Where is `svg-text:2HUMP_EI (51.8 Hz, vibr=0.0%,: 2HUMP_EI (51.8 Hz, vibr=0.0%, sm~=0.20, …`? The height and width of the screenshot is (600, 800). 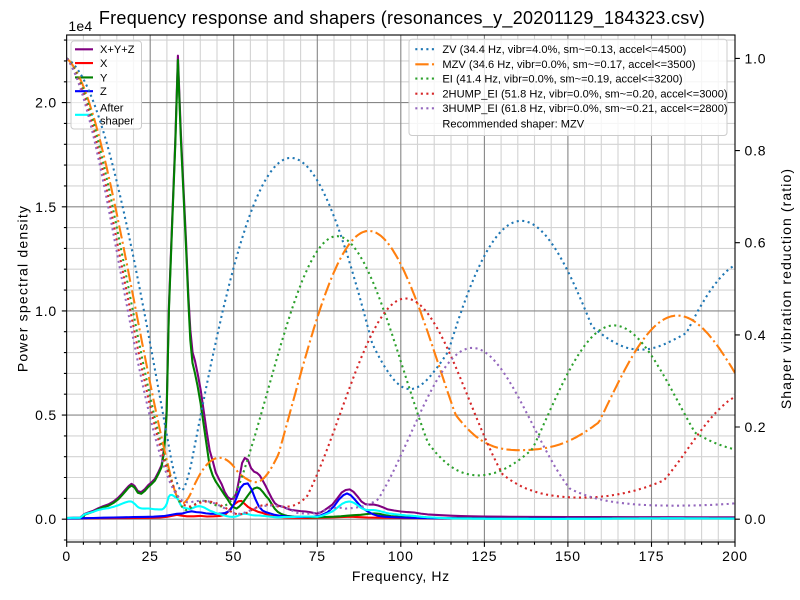 svg-text:2HUMP_EI (51.8 Hz, vibr=0.0%,: 2HUMP_EI (51.8 Hz, vibr=0.0%, sm~=0.20, … is located at coordinates (584, 95).